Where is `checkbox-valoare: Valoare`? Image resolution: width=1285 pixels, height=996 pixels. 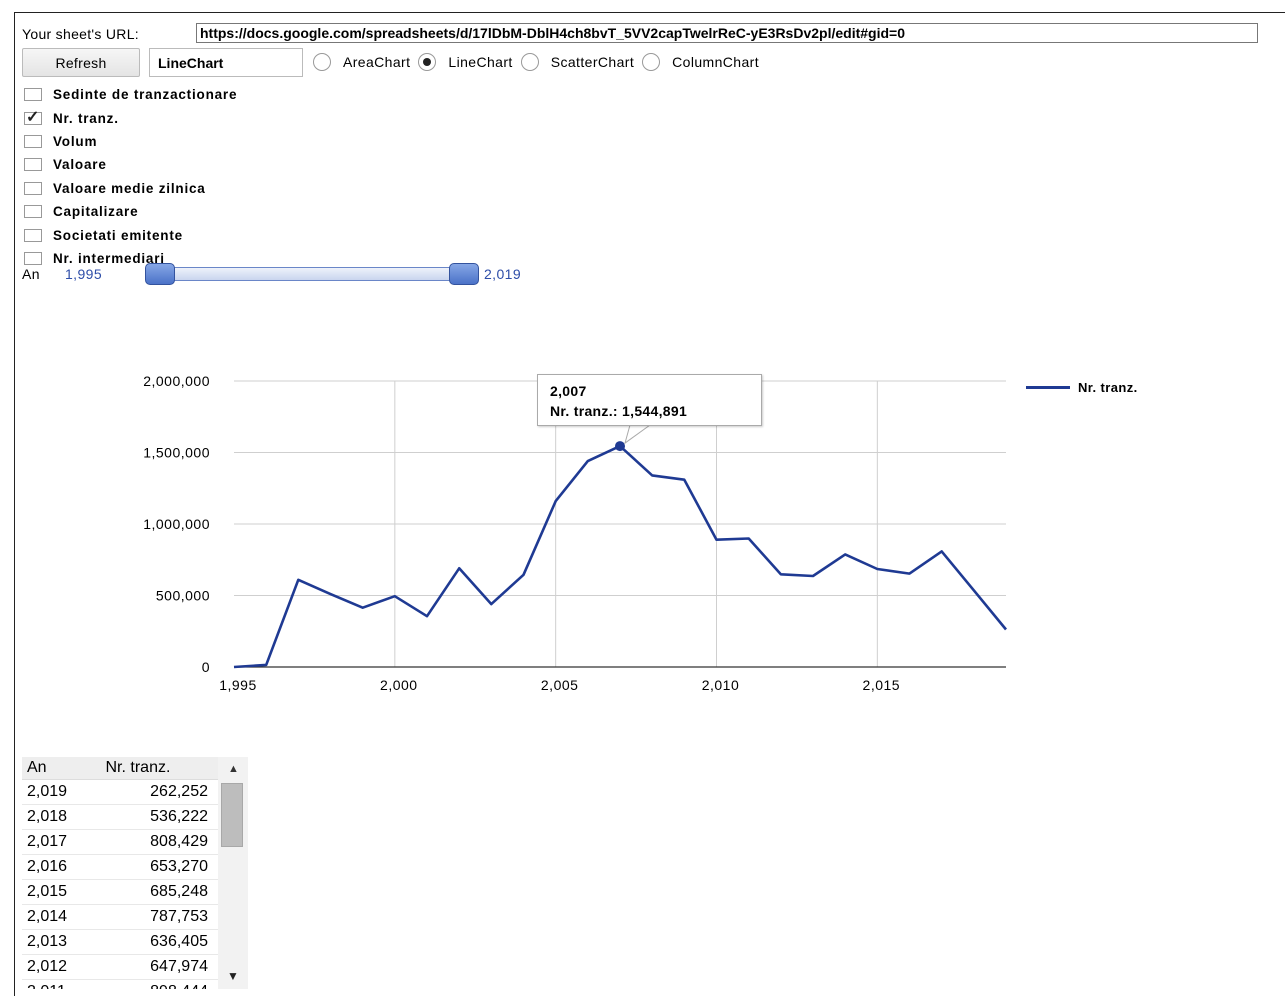
checkbox-valoare: Valoare is located at coordinates (130, 164).